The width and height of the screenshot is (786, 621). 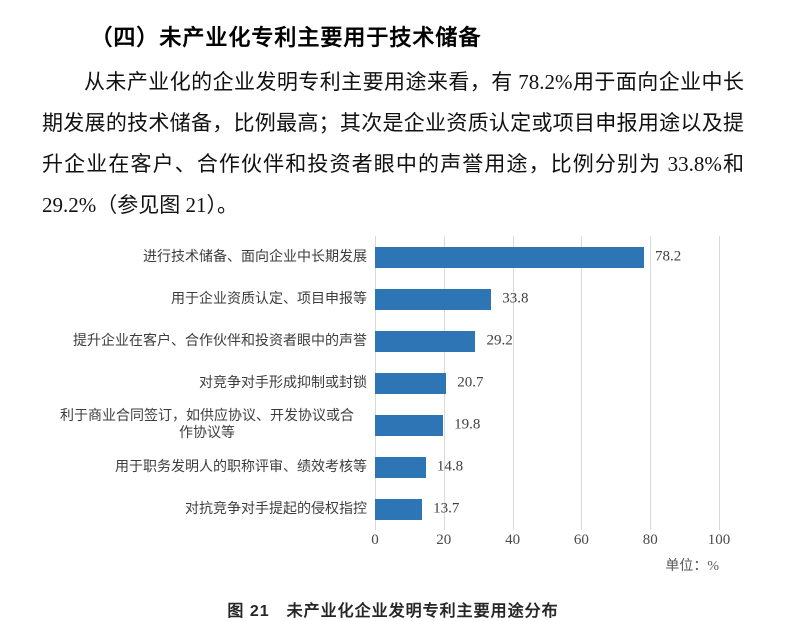 I want to click on x-tick-label: 40, so click(x=513, y=540).